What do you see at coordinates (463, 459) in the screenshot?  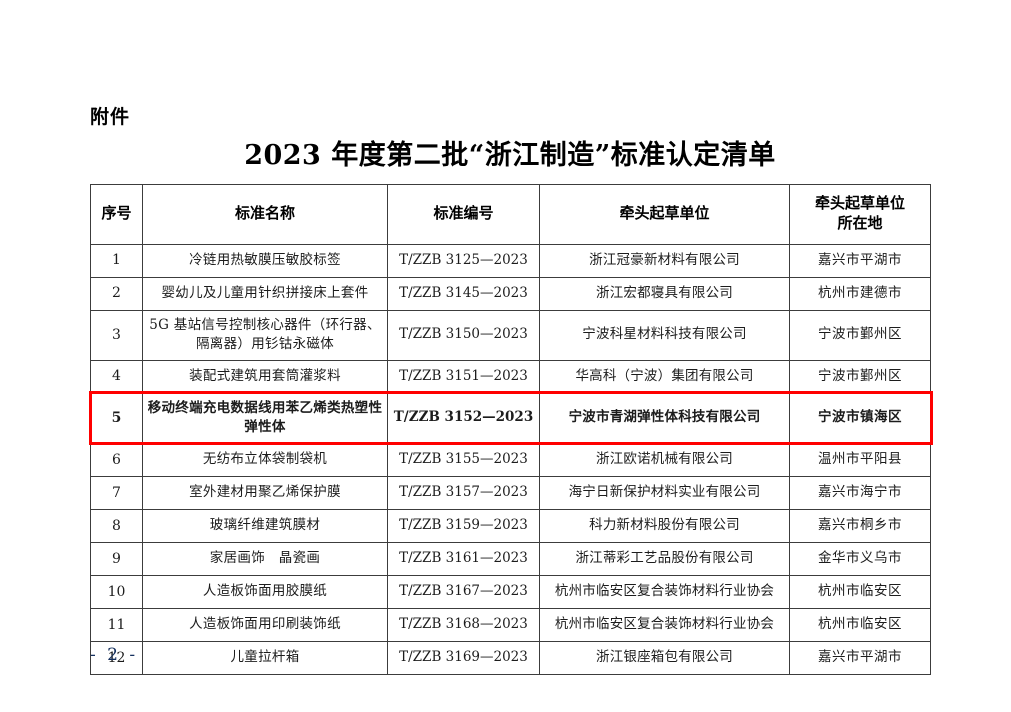 I see `cell-standard-code: T/ZZB 3155—2023` at bounding box center [463, 459].